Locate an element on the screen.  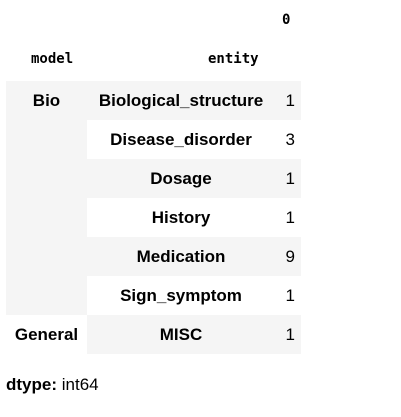
table-row: Medication 9 is located at coordinates (194, 256).